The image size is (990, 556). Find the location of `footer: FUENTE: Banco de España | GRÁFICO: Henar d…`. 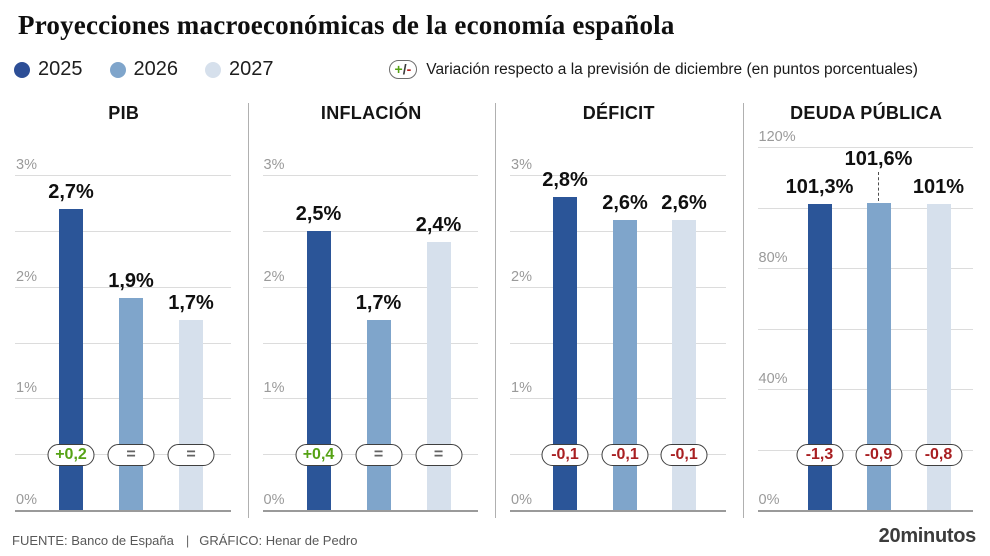

footer: FUENTE: Banco de España | GRÁFICO: Henar d… is located at coordinates (494, 536).